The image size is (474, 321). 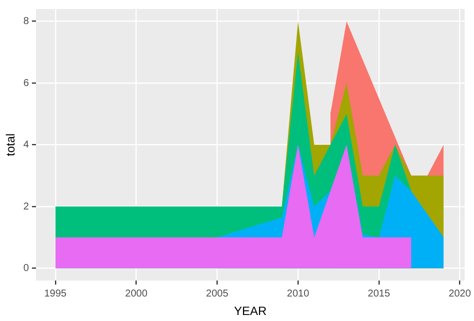 I want to click on y-tick-label: 4, so click(x=26, y=145).